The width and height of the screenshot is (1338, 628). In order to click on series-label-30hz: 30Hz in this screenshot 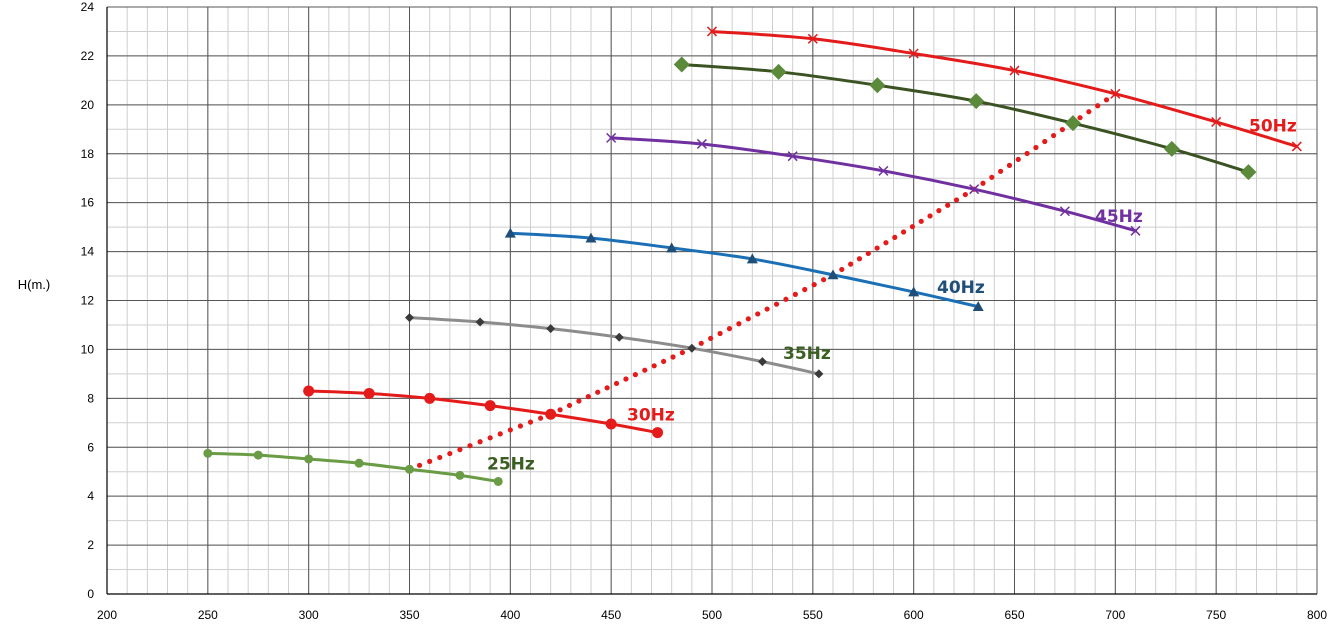, I will do `click(651, 415)`.